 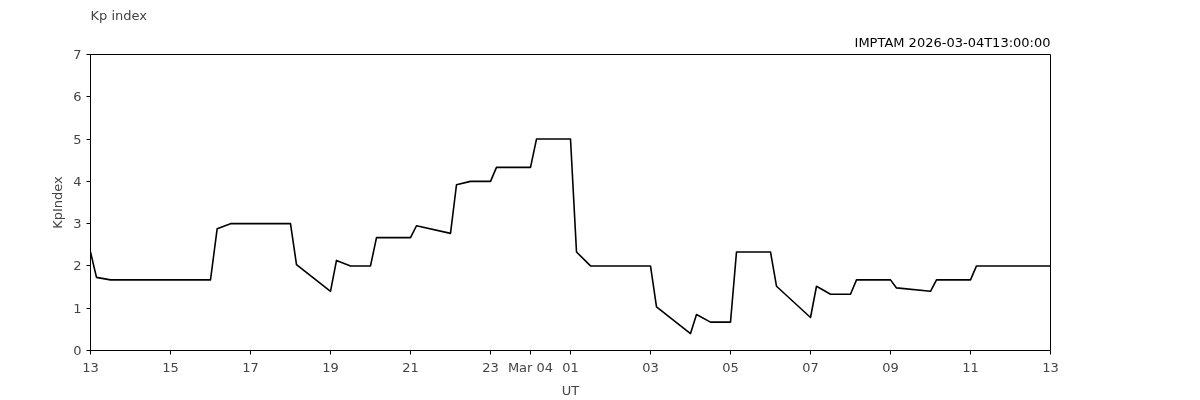 What do you see at coordinates (330, 367) in the screenshot?
I see `x-tick-label: 19` at bounding box center [330, 367].